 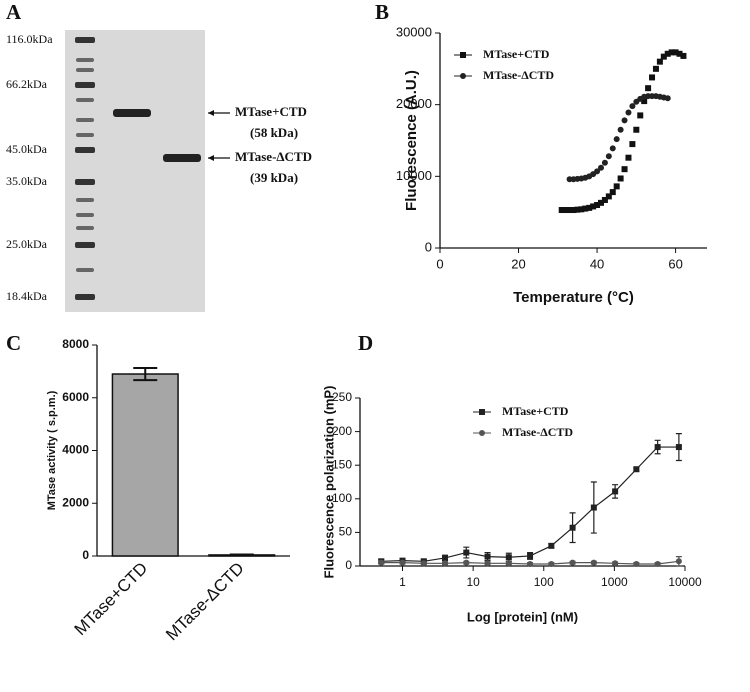 What do you see at coordinates (597, 263) in the screenshot?
I see `x-tick-label: 40` at bounding box center [597, 263].